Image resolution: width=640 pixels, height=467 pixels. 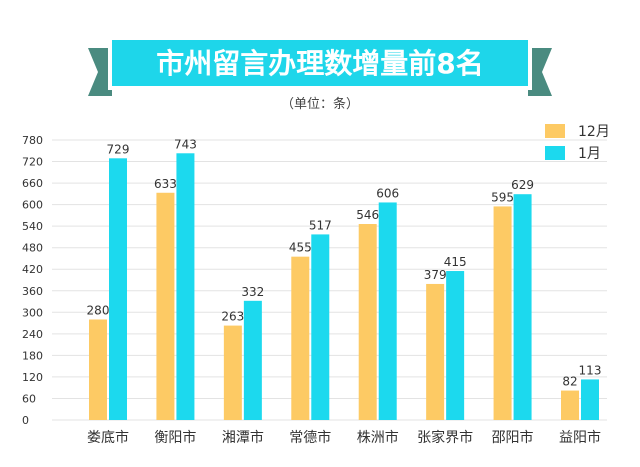 I want to click on x-tick-label: 常德市, so click(x=310, y=437).